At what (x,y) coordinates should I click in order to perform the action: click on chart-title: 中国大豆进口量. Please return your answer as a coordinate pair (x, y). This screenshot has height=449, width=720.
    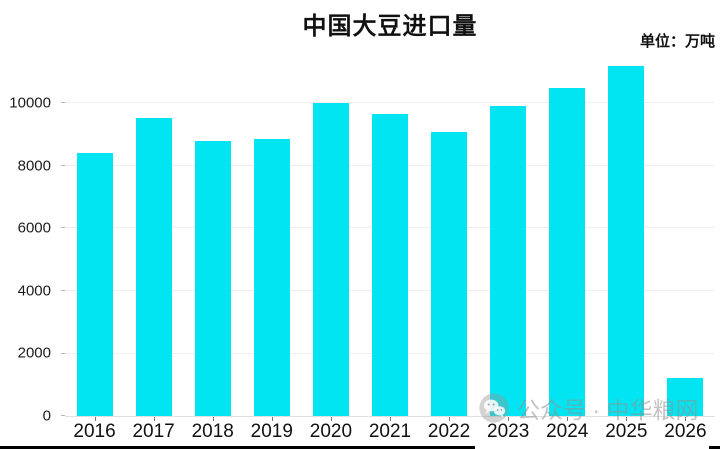
    Looking at the image, I should click on (390, 26).